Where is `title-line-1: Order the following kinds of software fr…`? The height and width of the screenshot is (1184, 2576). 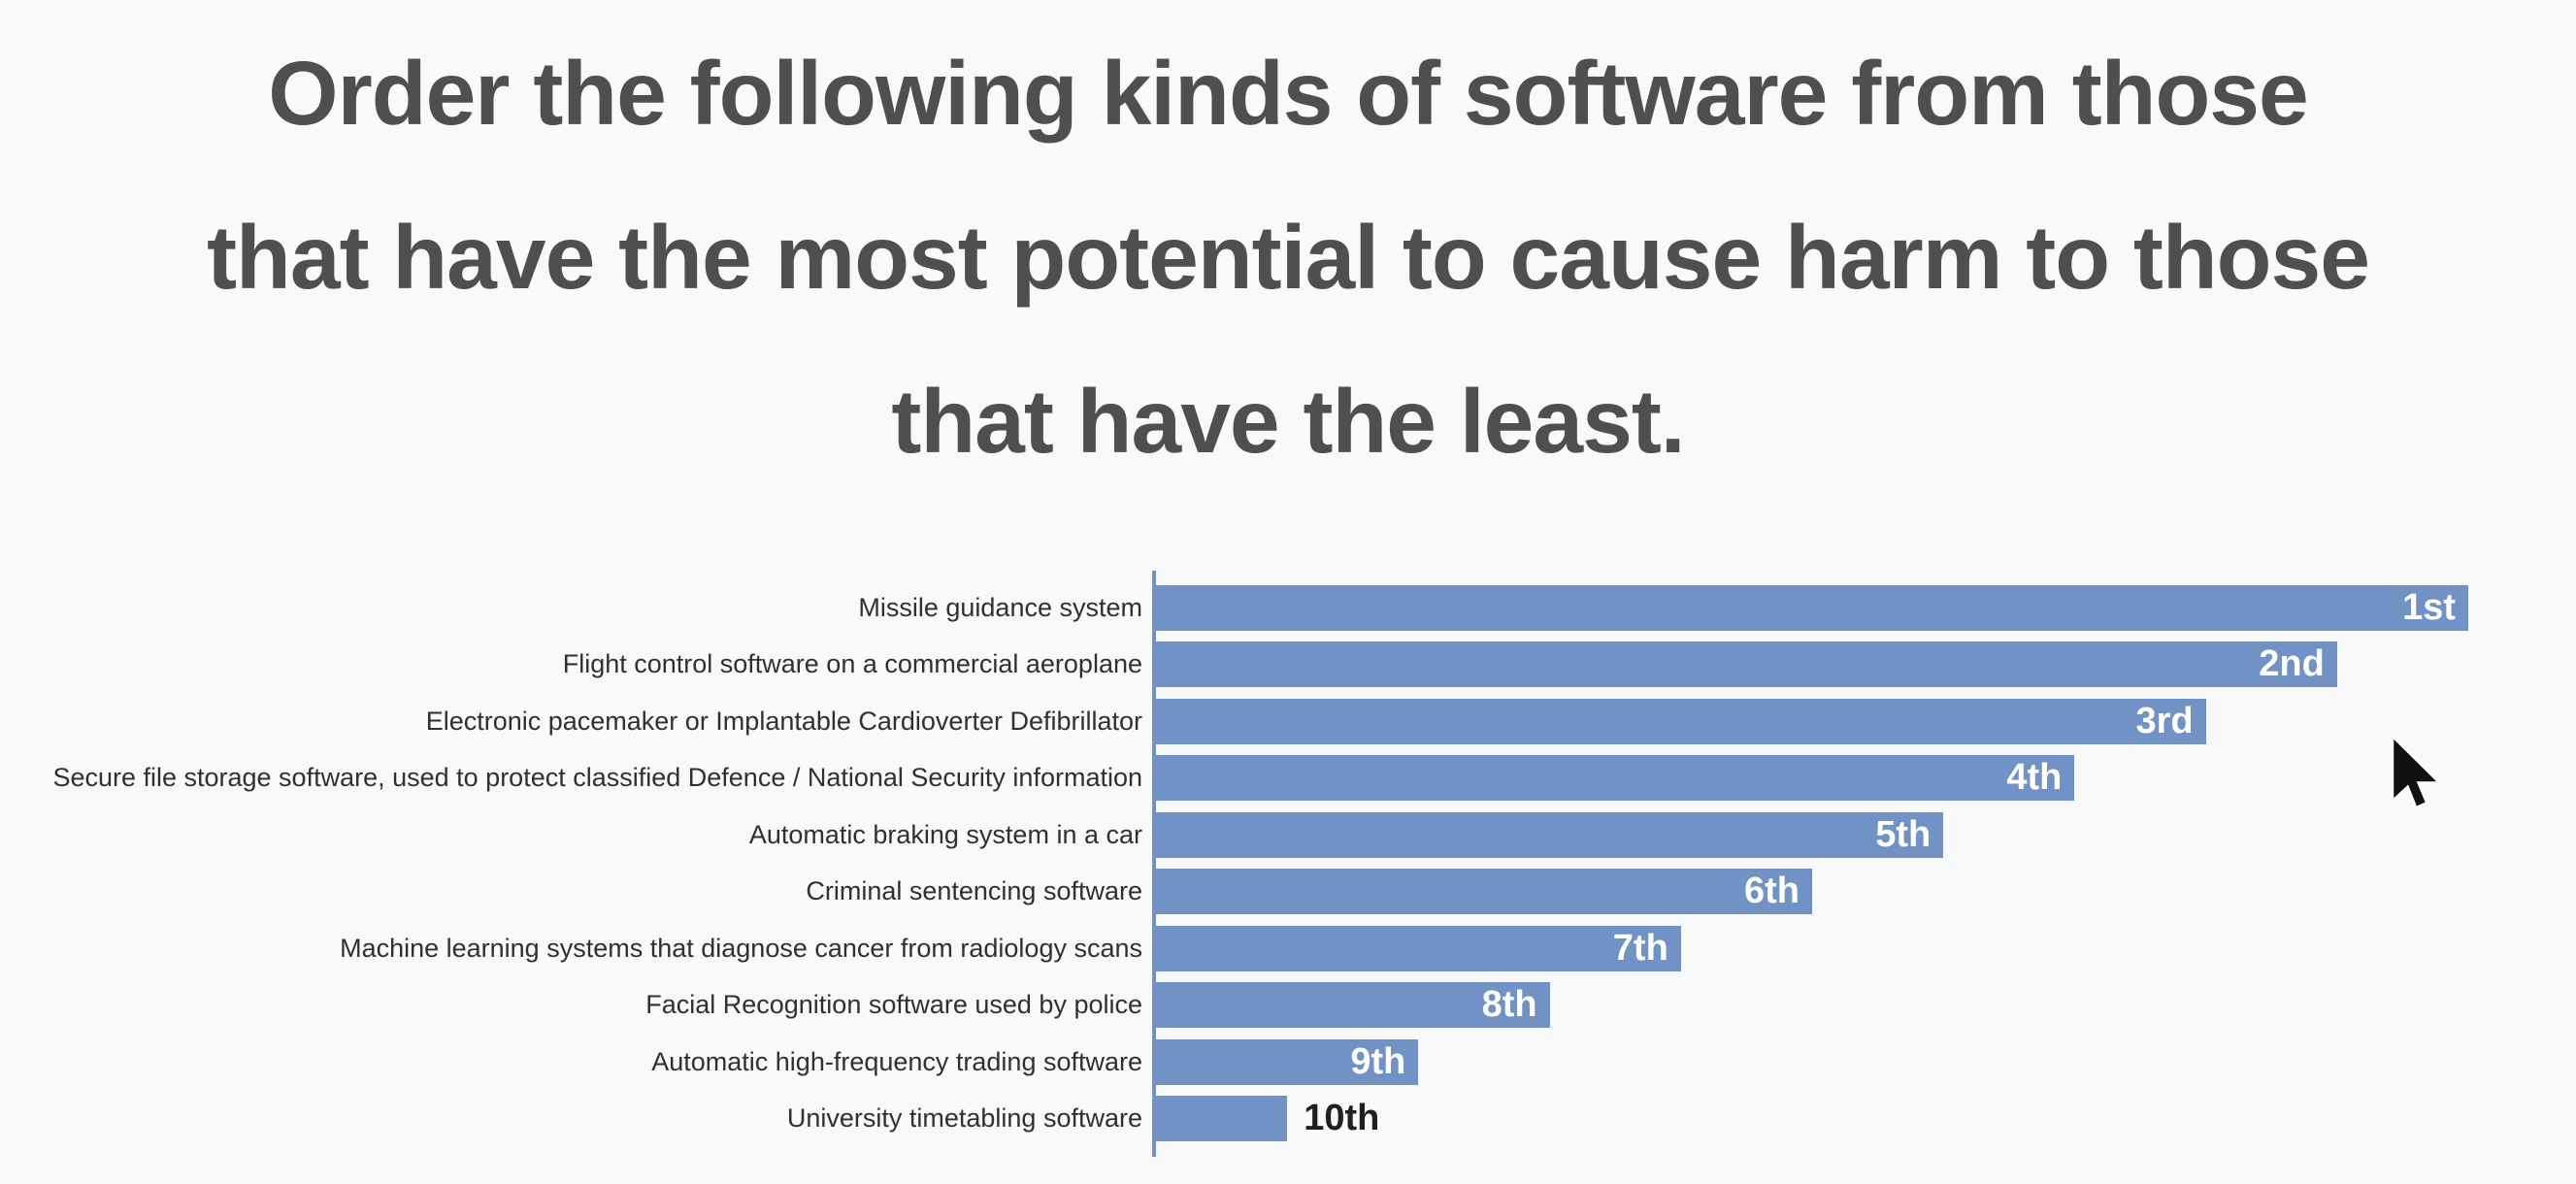
title-line-1: Order the following kinds of software fr… is located at coordinates (1289, 94).